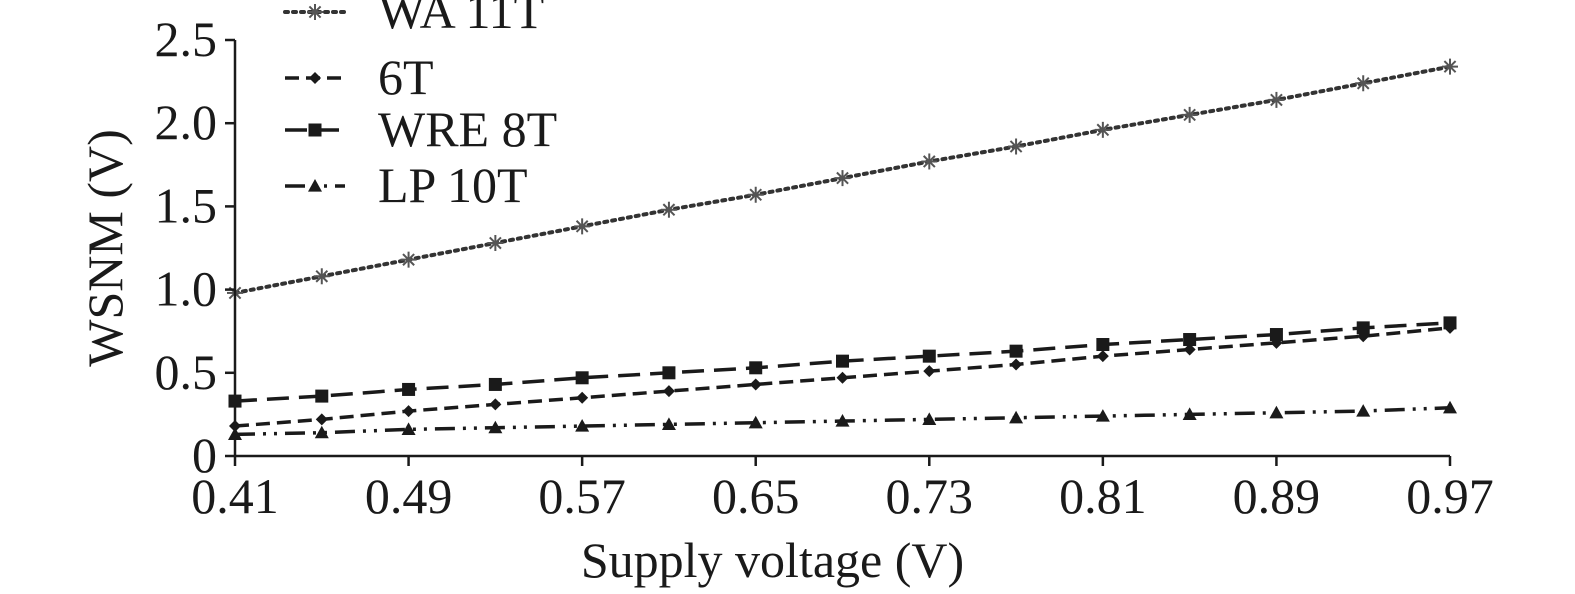  What do you see at coordinates (195, 247) in the screenshot?
I see `y-ticks: 0 0.5 1.0 1.5 2.0 2.5` at bounding box center [195, 247].